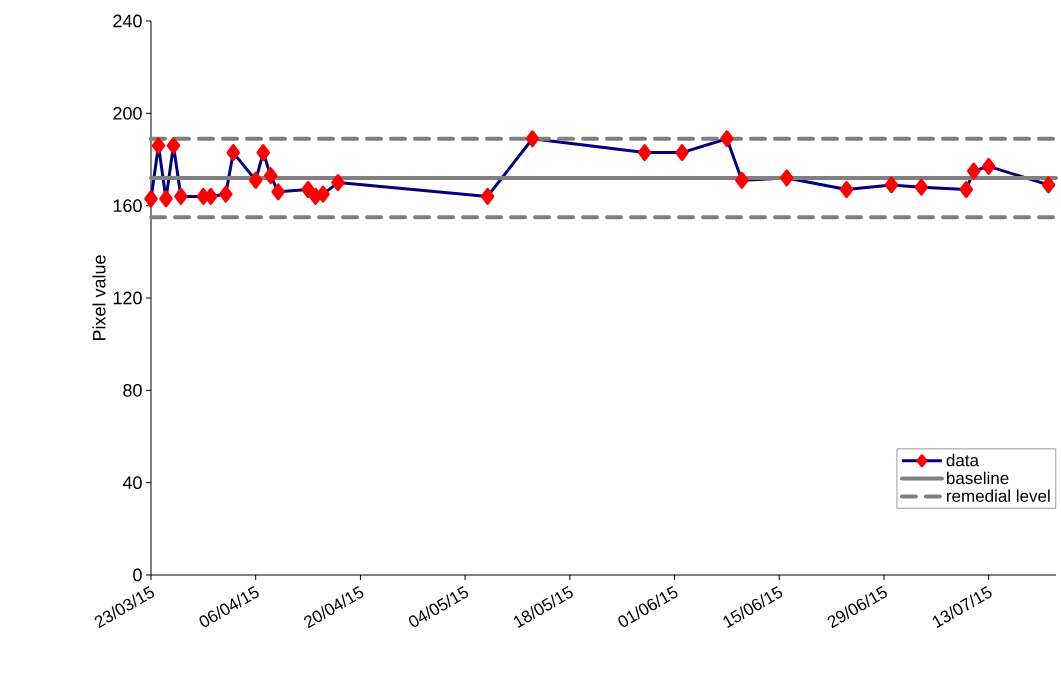 This screenshot has height=675, width=1061. I want to click on y-tick-label: 120, so click(127, 298).